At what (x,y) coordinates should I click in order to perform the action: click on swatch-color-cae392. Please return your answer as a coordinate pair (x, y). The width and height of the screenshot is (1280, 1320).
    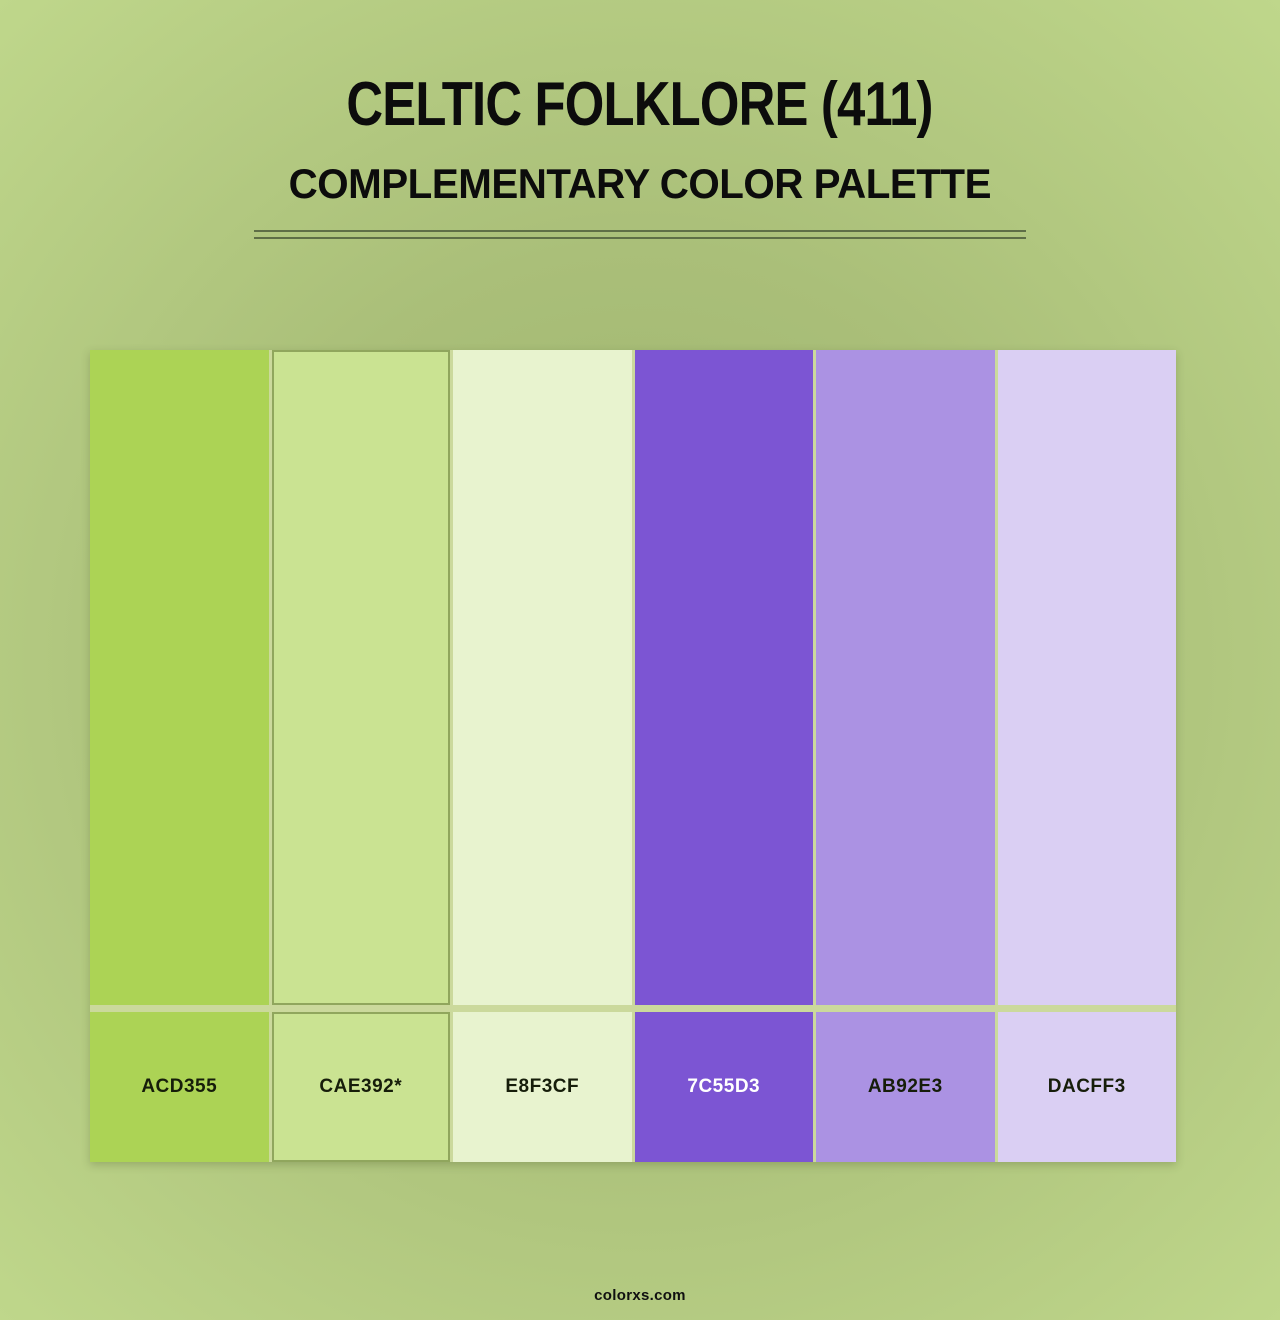
    Looking at the image, I should click on (360, 677).